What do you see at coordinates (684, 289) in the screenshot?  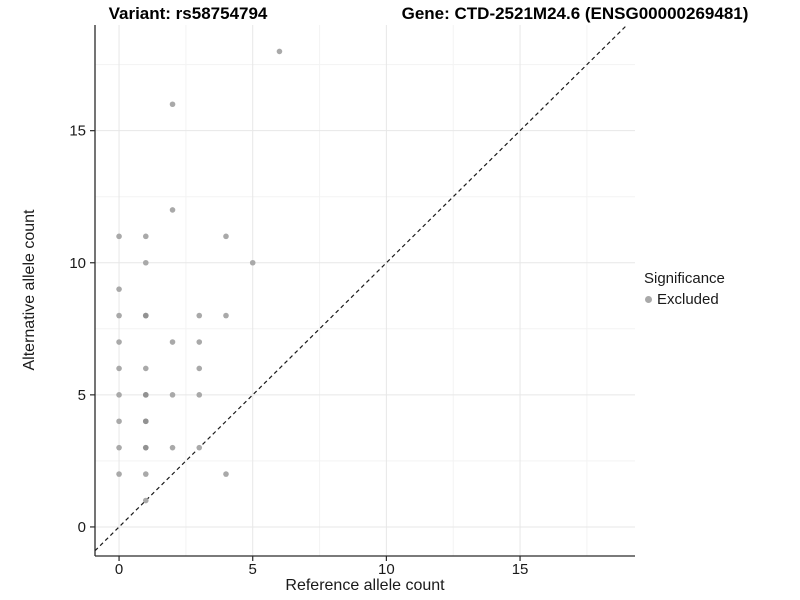 I see `legend: Significance Excluded` at bounding box center [684, 289].